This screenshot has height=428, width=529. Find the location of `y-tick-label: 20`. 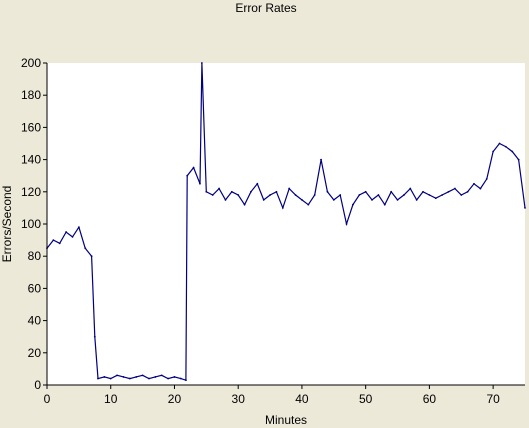

y-tick-label: 20 is located at coordinates (35, 353).